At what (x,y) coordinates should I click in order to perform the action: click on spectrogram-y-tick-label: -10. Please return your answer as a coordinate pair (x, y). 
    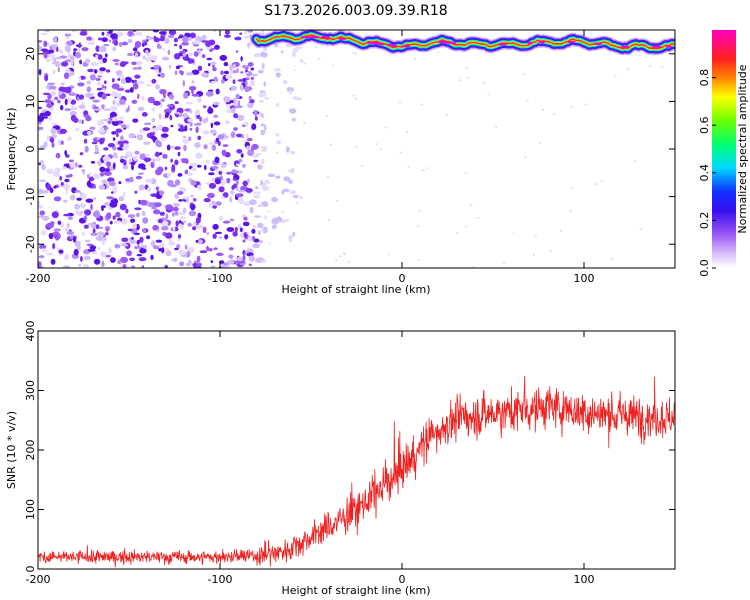
    Looking at the image, I should click on (30, 197).